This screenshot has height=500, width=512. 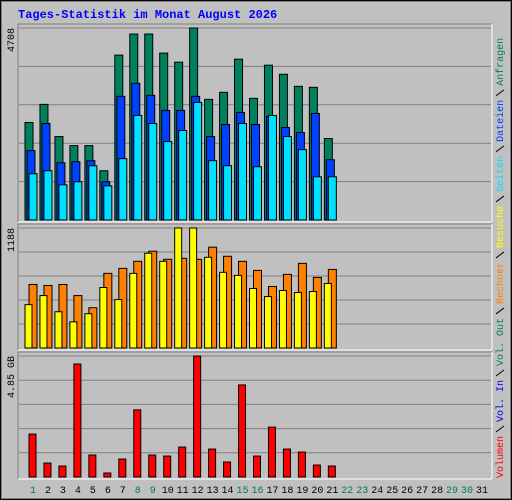 What do you see at coordinates (501, 342) in the screenshot?
I see `legend-label: Vol. Out` at bounding box center [501, 342].